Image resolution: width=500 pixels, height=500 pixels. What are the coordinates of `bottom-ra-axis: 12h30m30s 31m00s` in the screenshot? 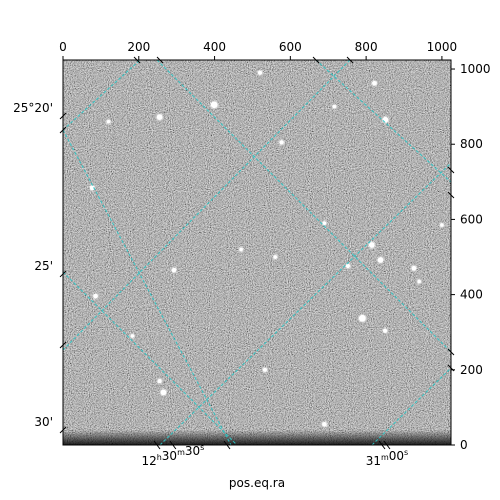 It's located at (275, 454).